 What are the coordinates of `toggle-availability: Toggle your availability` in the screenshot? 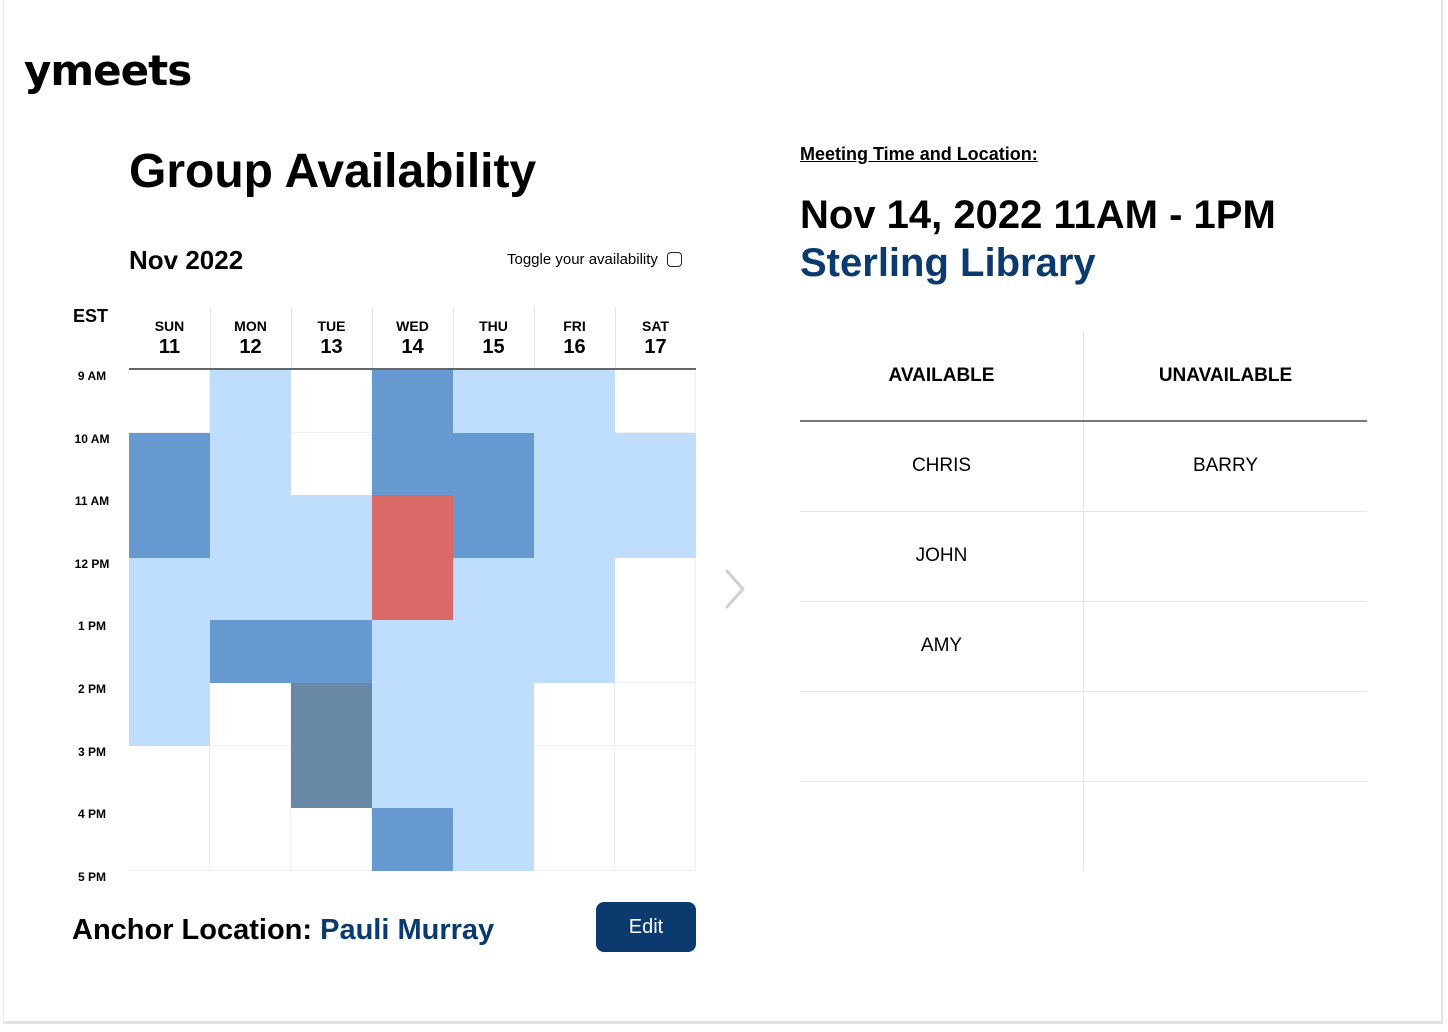 It's located at (594, 259).